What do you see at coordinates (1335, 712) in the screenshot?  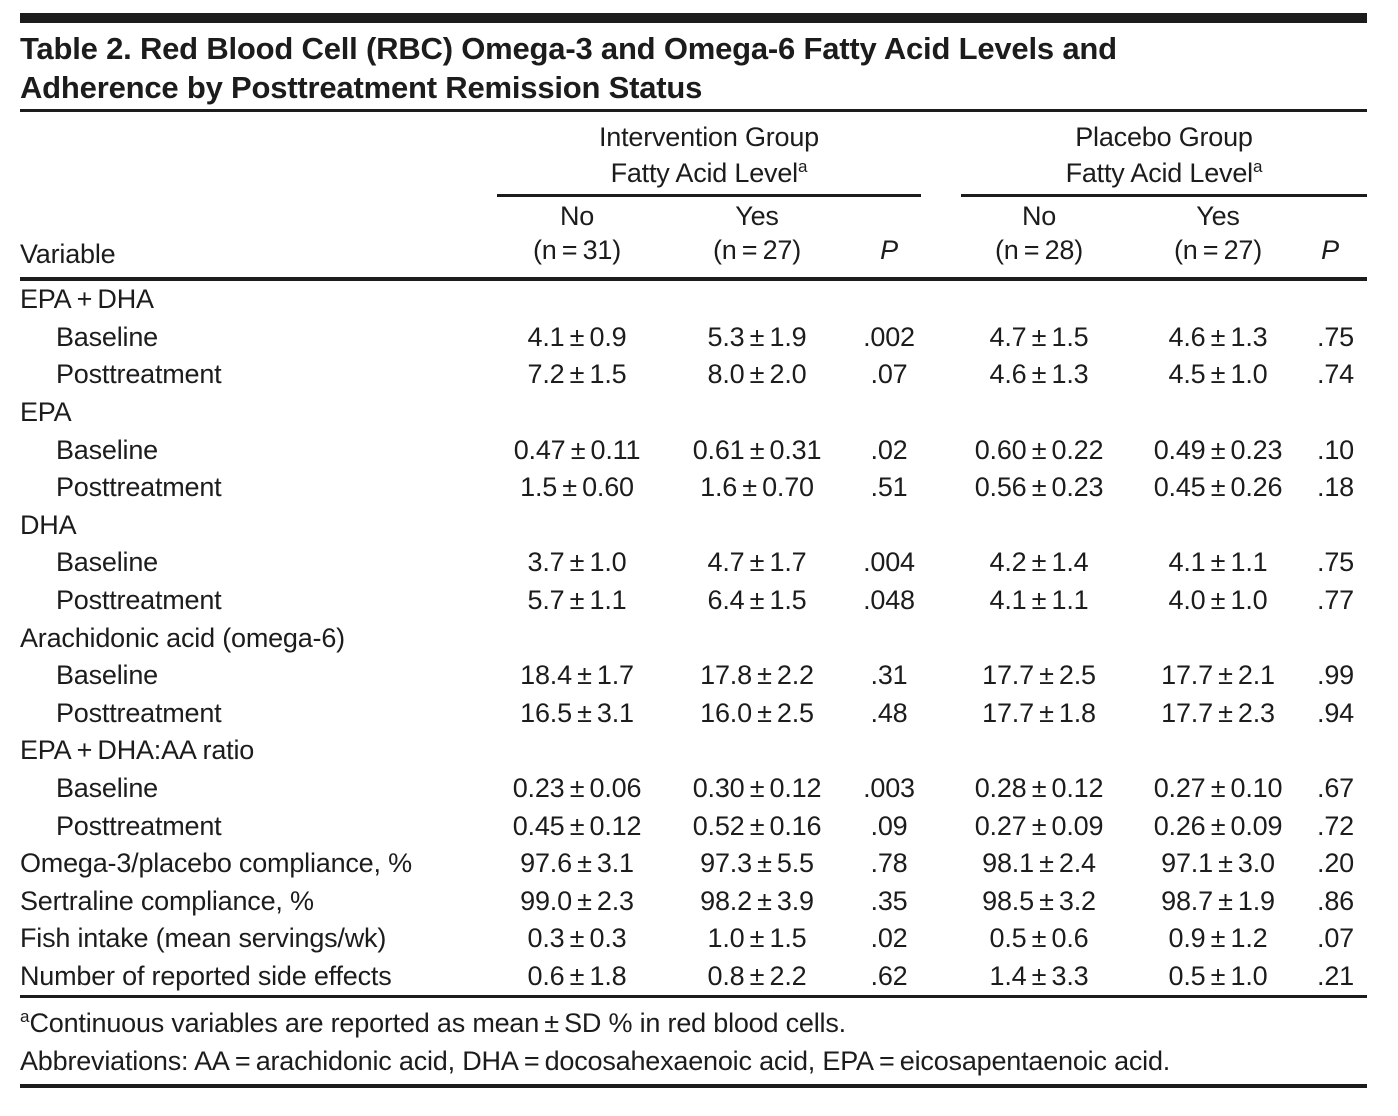 I see `p-value-cell: .94` at bounding box center [1335, 712].